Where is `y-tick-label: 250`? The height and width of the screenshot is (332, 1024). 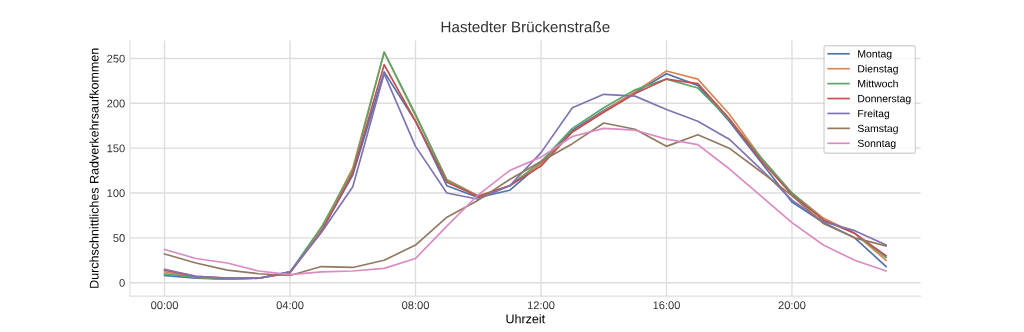 y-tick-label: 250 is located at coordinates (116, 58).